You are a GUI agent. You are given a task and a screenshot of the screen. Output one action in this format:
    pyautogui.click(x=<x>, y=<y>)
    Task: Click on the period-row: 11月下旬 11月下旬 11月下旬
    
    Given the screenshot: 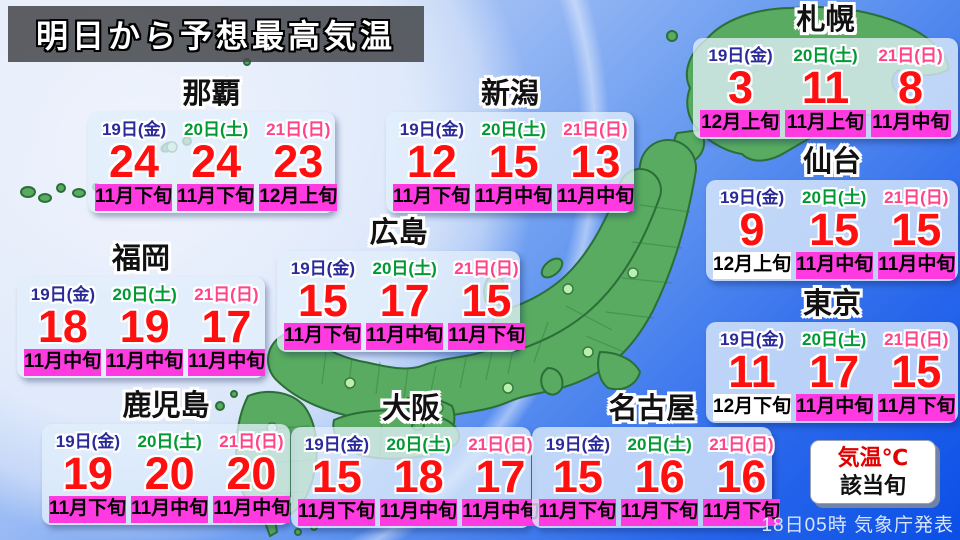 What is the action you would take?
    pyautogui.click(x=659, y=512)
    